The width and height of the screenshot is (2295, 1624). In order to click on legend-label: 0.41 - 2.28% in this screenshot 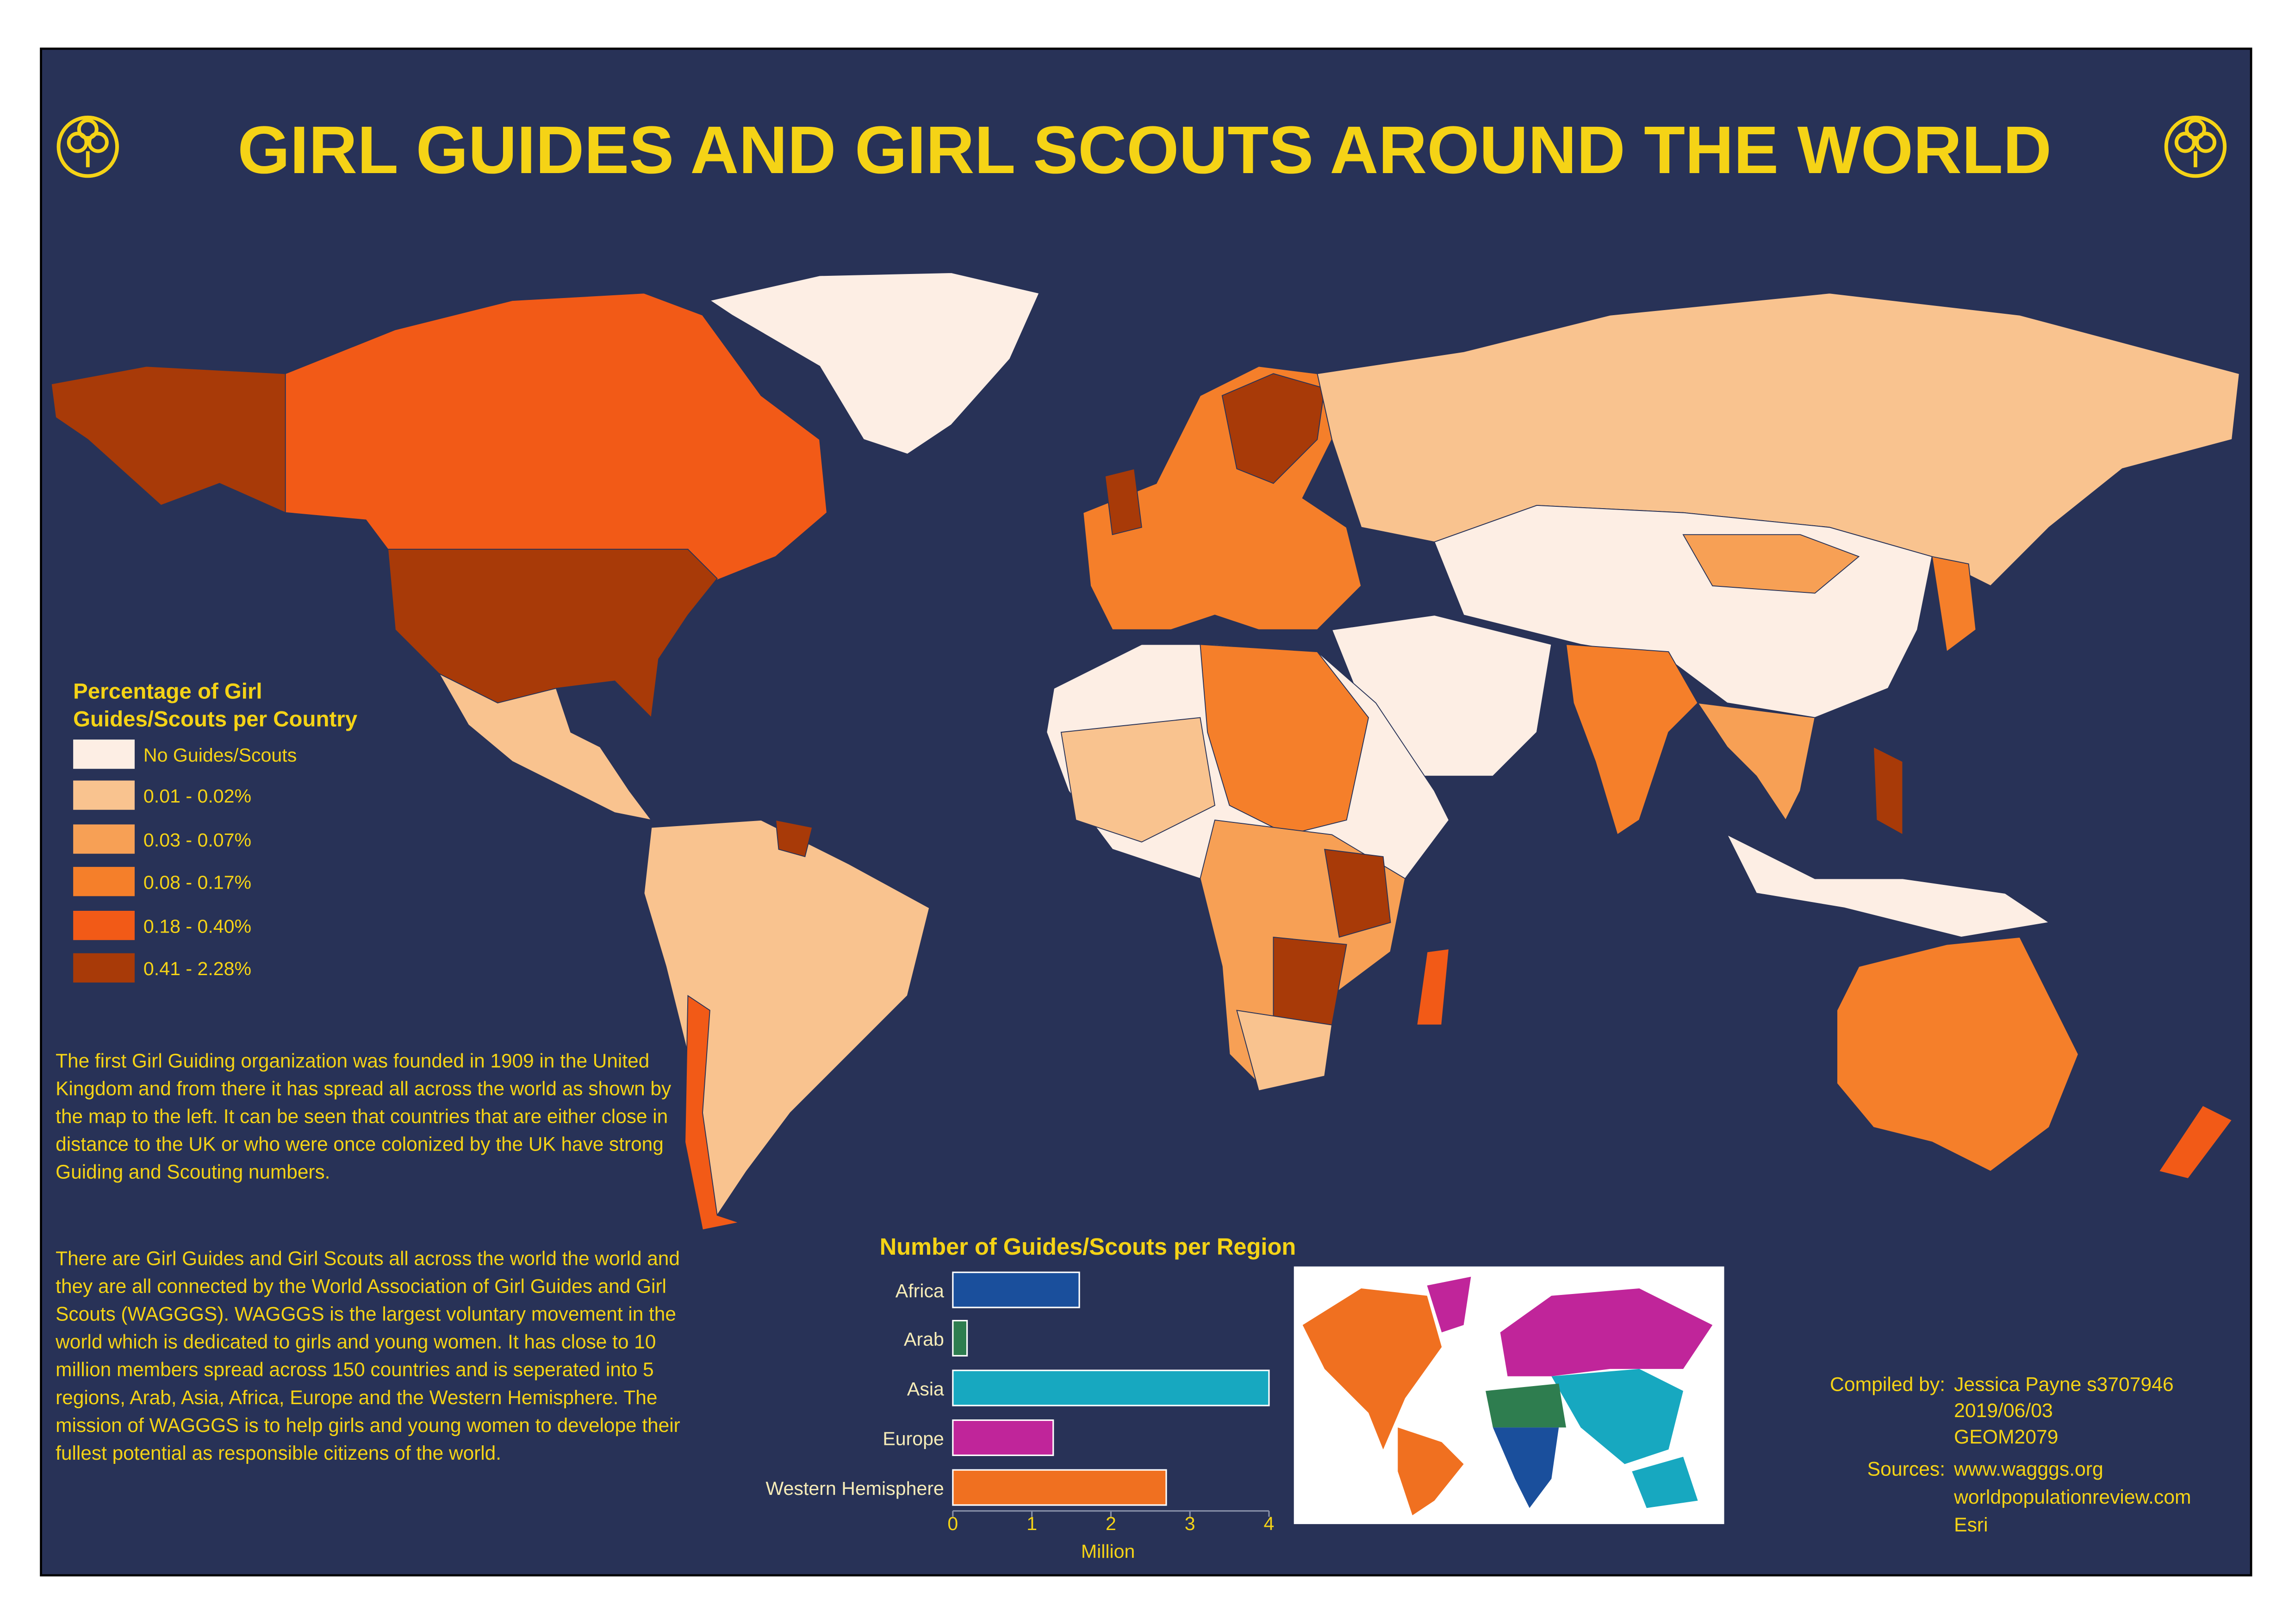, I will do `click(197, 969)`.